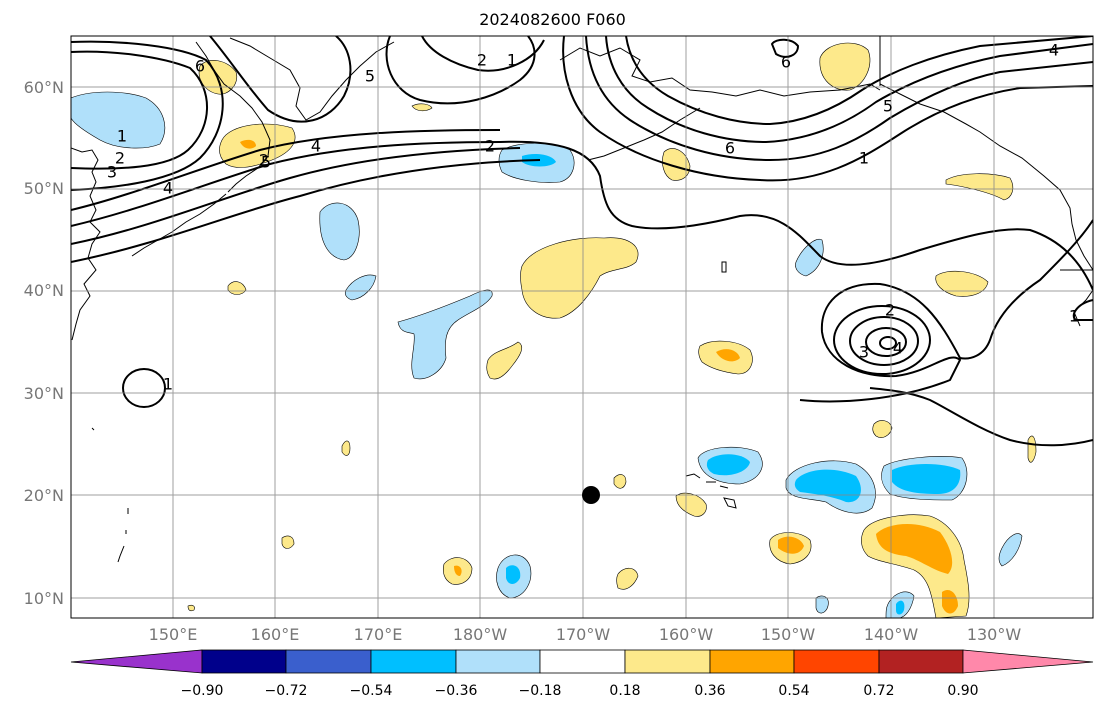  What do you see at coordinates (1028, 661) in the screenshot?
I see `colorbar-extend-max` at bounding box center [1028, 661].